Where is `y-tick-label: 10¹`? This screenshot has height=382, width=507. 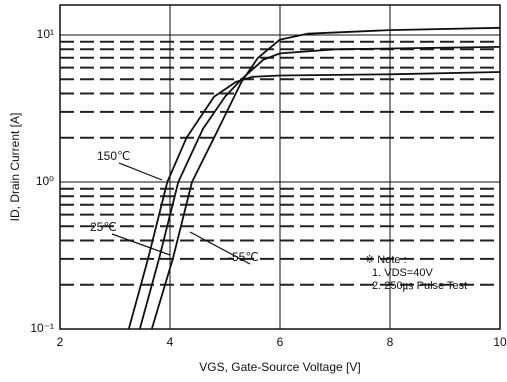 y-tick-label: 10¹ is located at coordinates (45, 34).